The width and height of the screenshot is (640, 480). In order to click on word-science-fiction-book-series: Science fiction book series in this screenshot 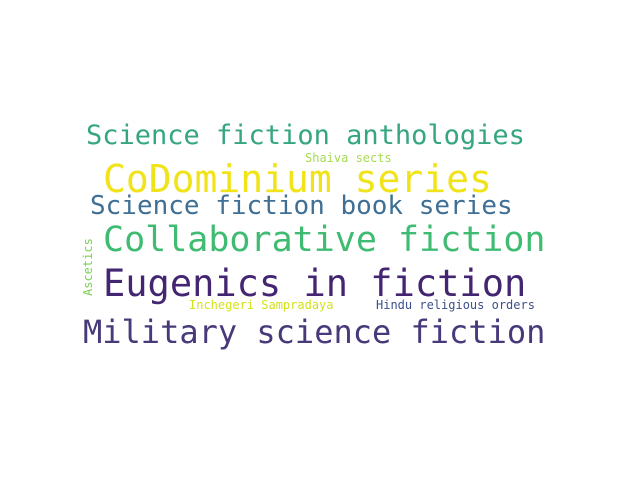, I will do `click(301, 206)`.